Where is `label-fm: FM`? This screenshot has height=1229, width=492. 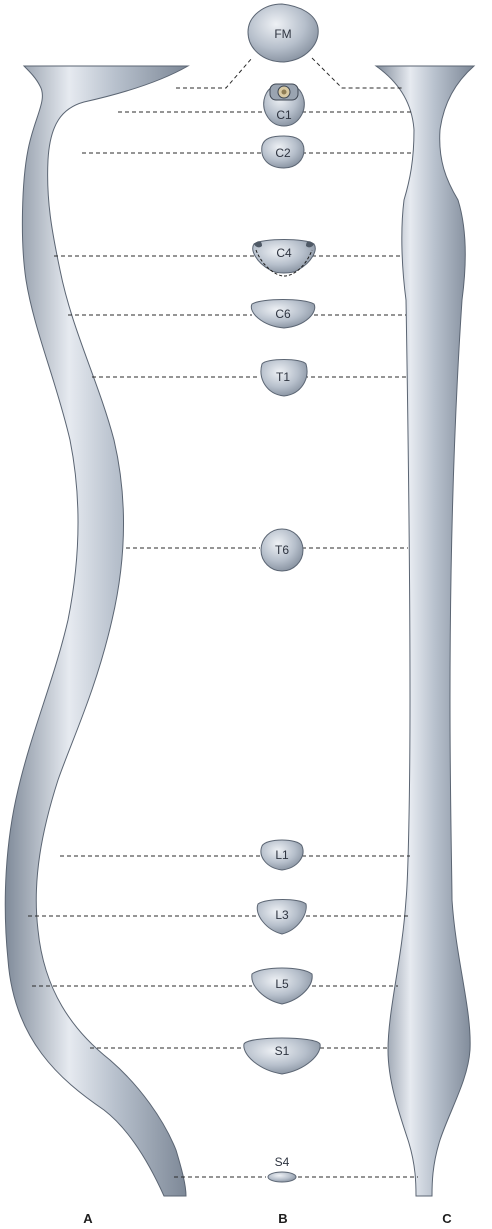
label-fm: FM is located at coordinates (282, 34).